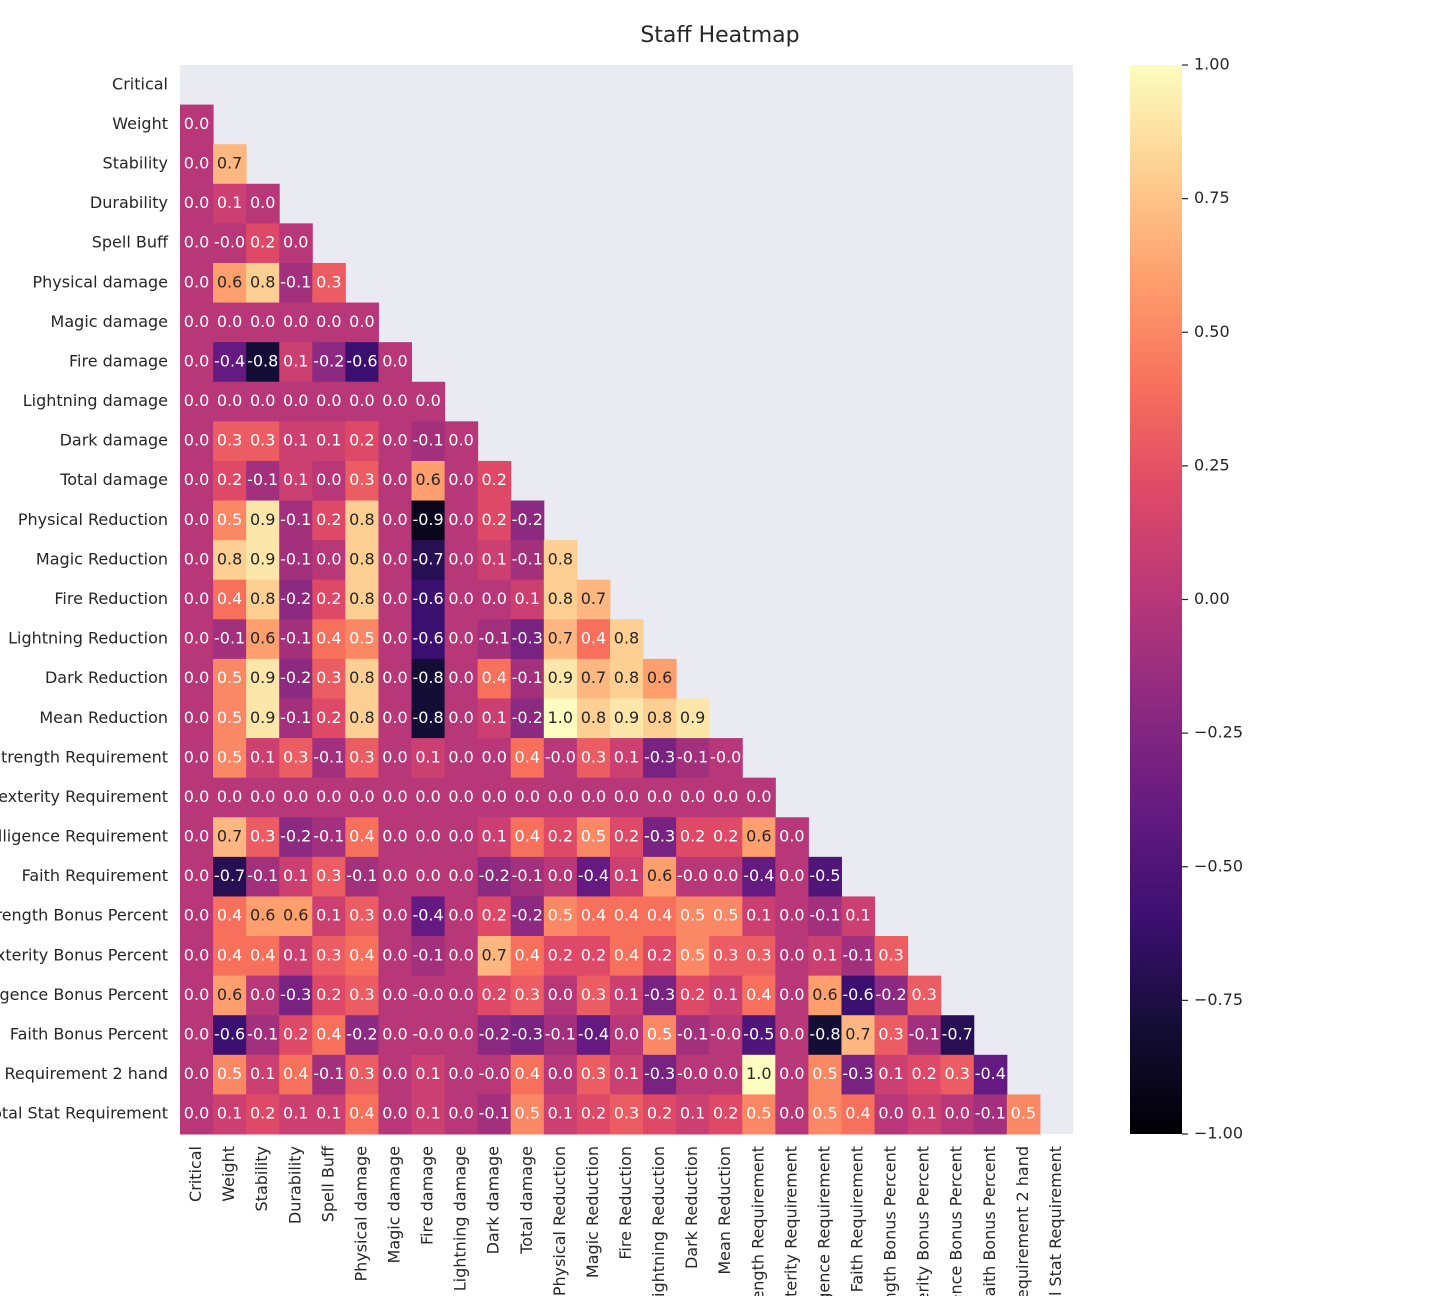  Describe the element at coordinates (427, 677) in the screenshot. I see `cell-label: -0.8` at that location.